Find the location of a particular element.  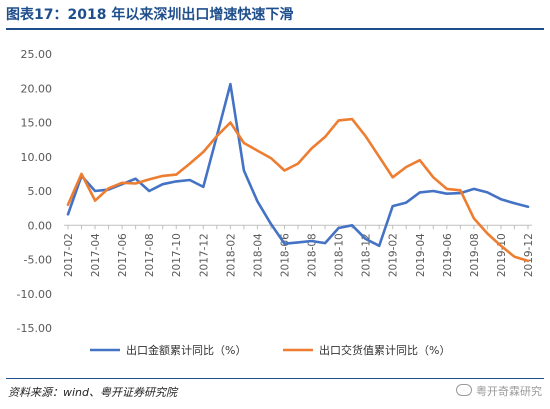

x-tick-label: 2017-10 is located at coordinates (177, 255).